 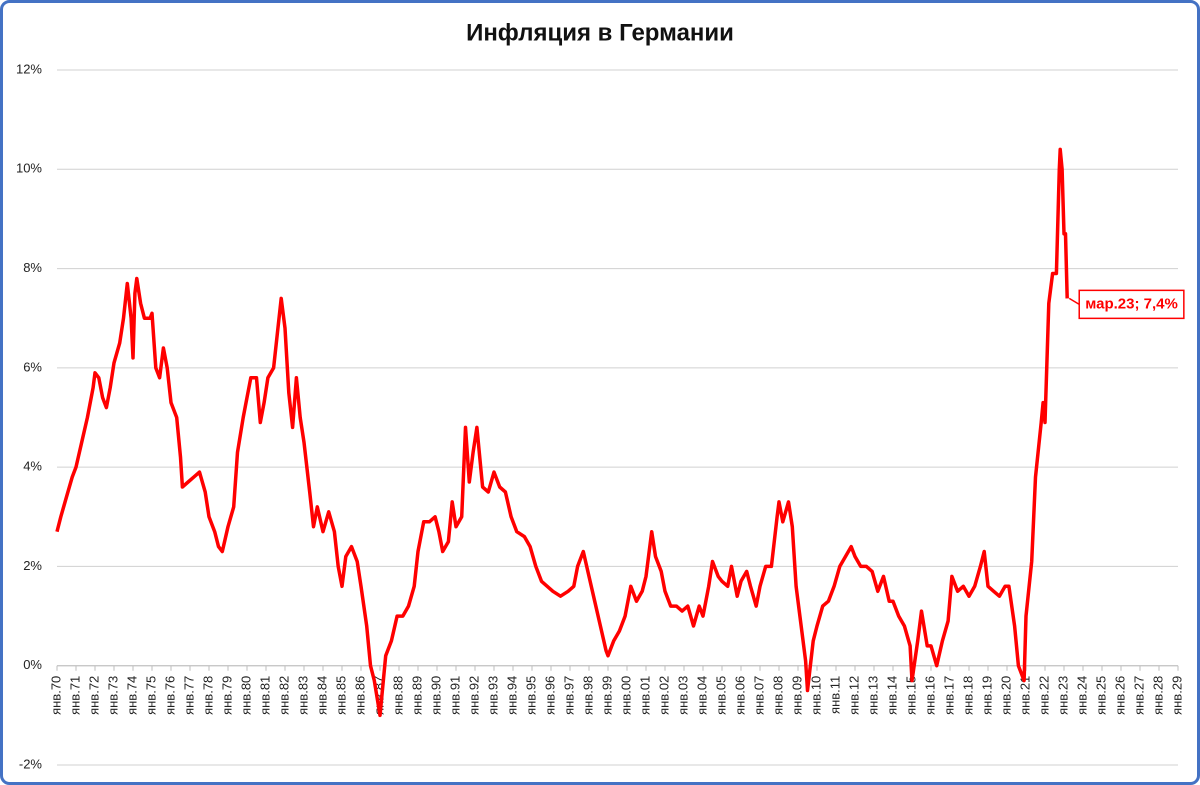 I want to click on x-tick-label: янв.11, so click(x=834, y=695).